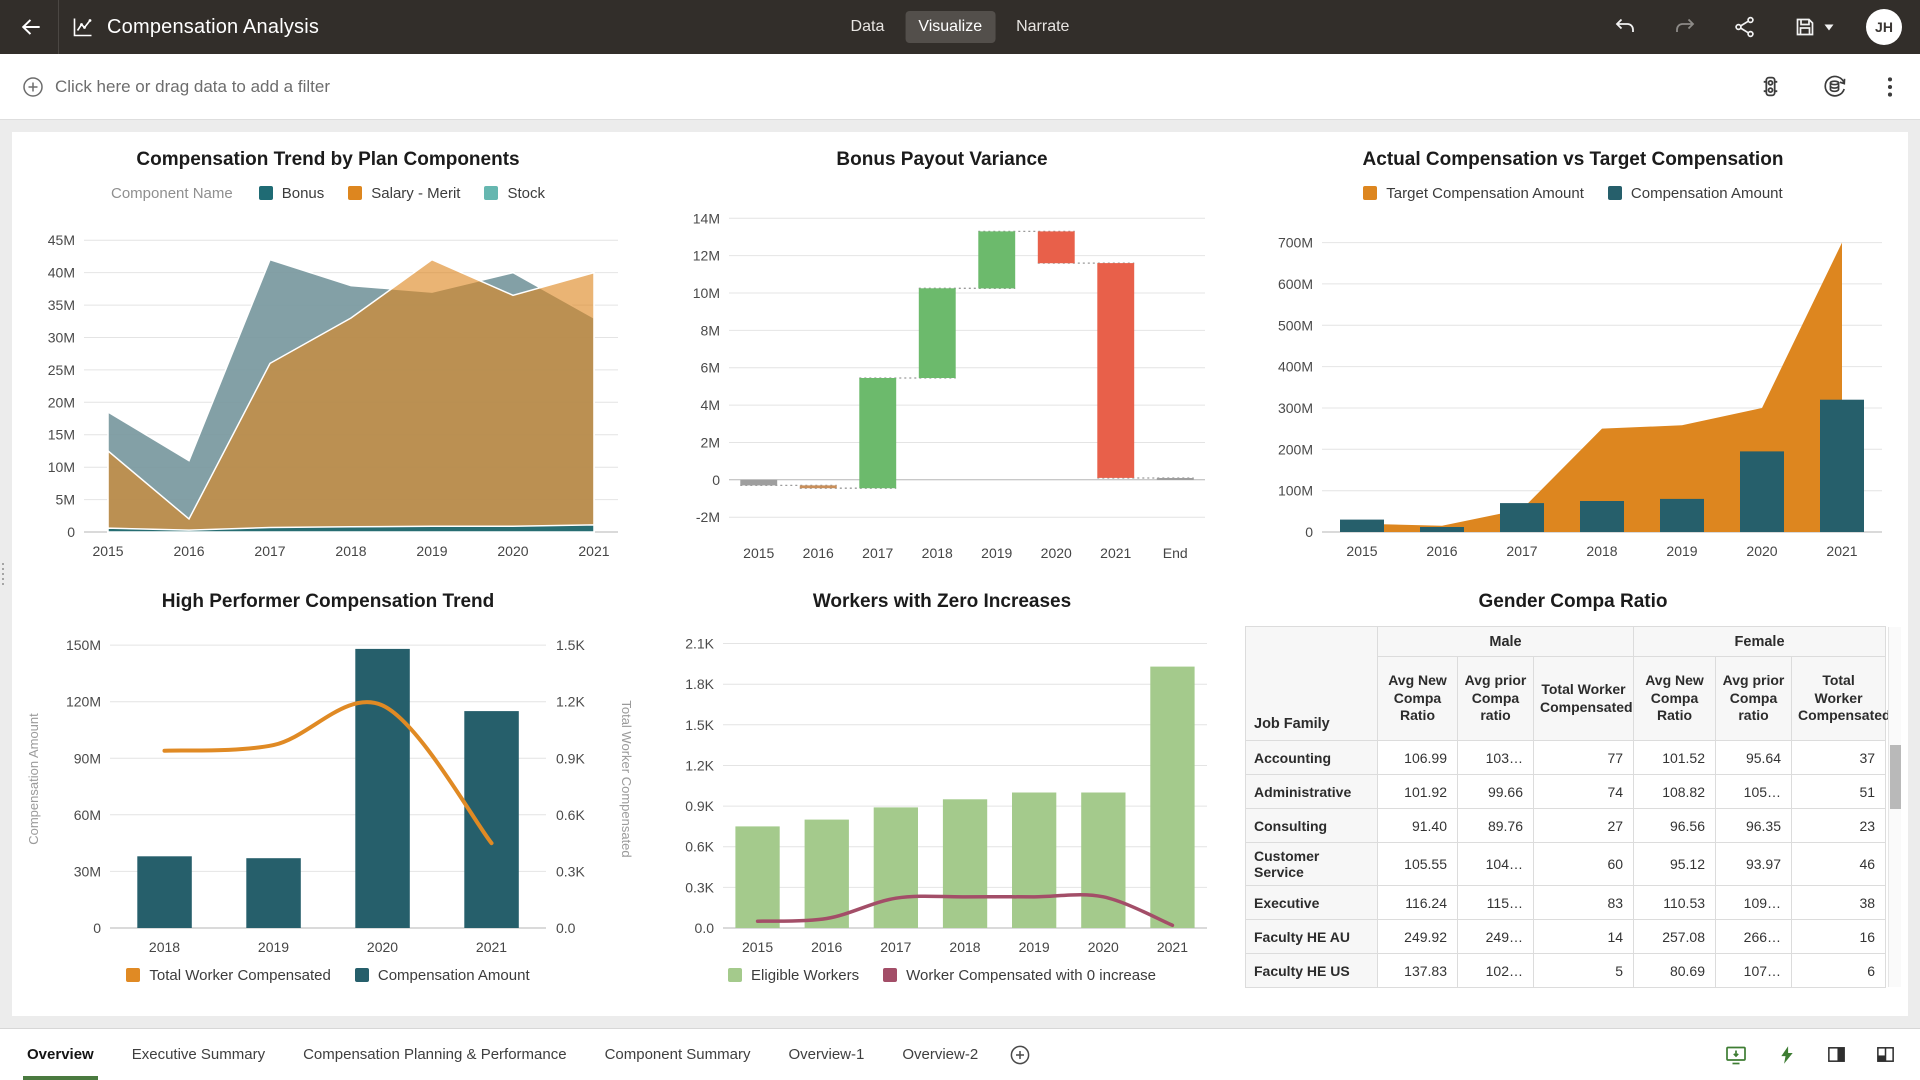  Describe the element at coordinates (826, 947) in the screenshot. I see `svg-text: 2016` at that location.